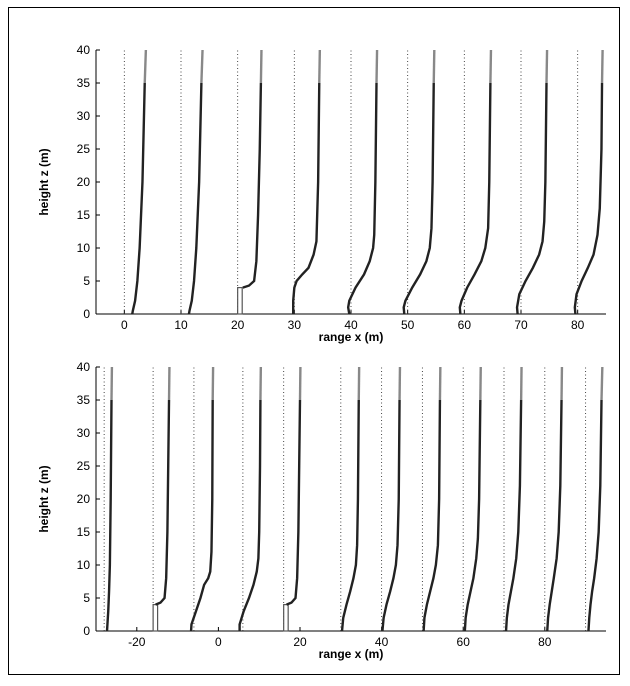  What do you see at coordinates (408, 325) in the screenshot?
I see `x-tick-label: 50` at bounding box center [408, 325].